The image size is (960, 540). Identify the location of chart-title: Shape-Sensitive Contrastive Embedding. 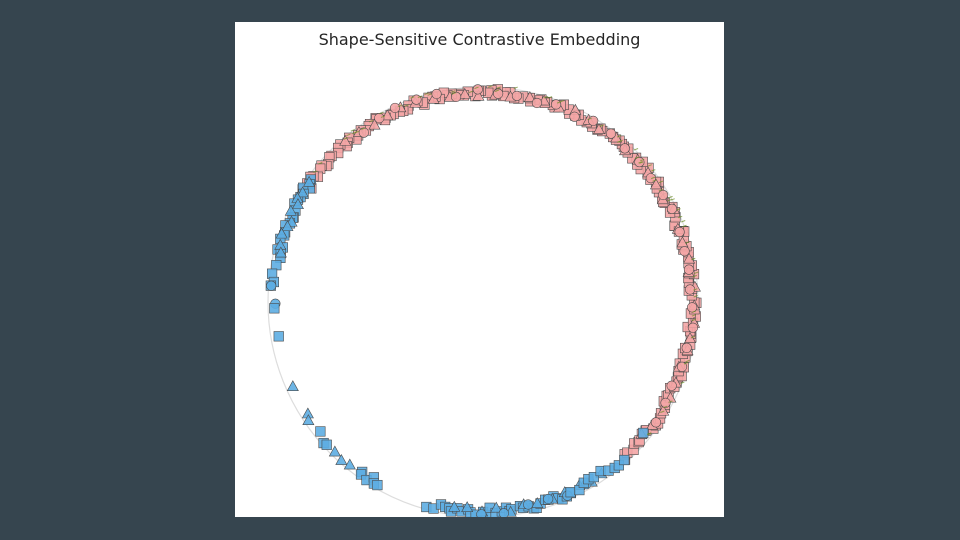
(479, 39).